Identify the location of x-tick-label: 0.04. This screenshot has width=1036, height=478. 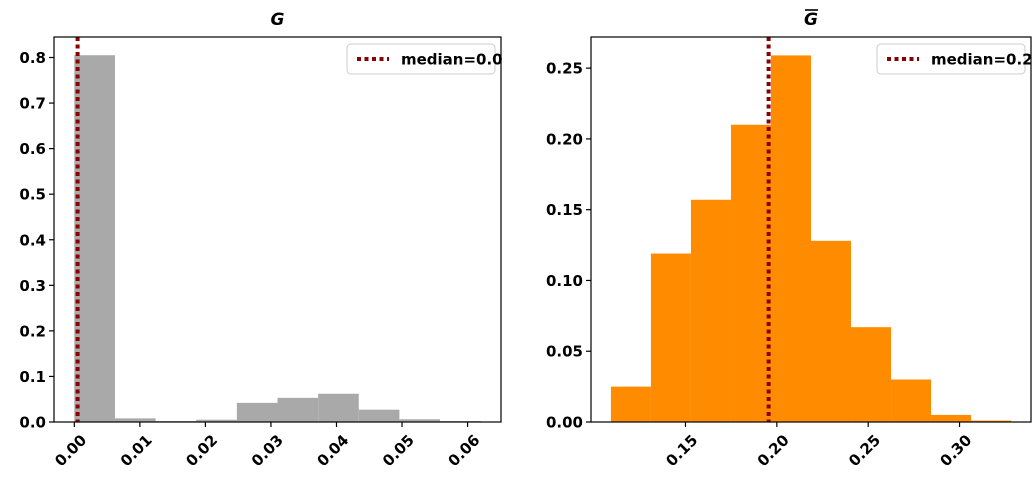
(332, 450).